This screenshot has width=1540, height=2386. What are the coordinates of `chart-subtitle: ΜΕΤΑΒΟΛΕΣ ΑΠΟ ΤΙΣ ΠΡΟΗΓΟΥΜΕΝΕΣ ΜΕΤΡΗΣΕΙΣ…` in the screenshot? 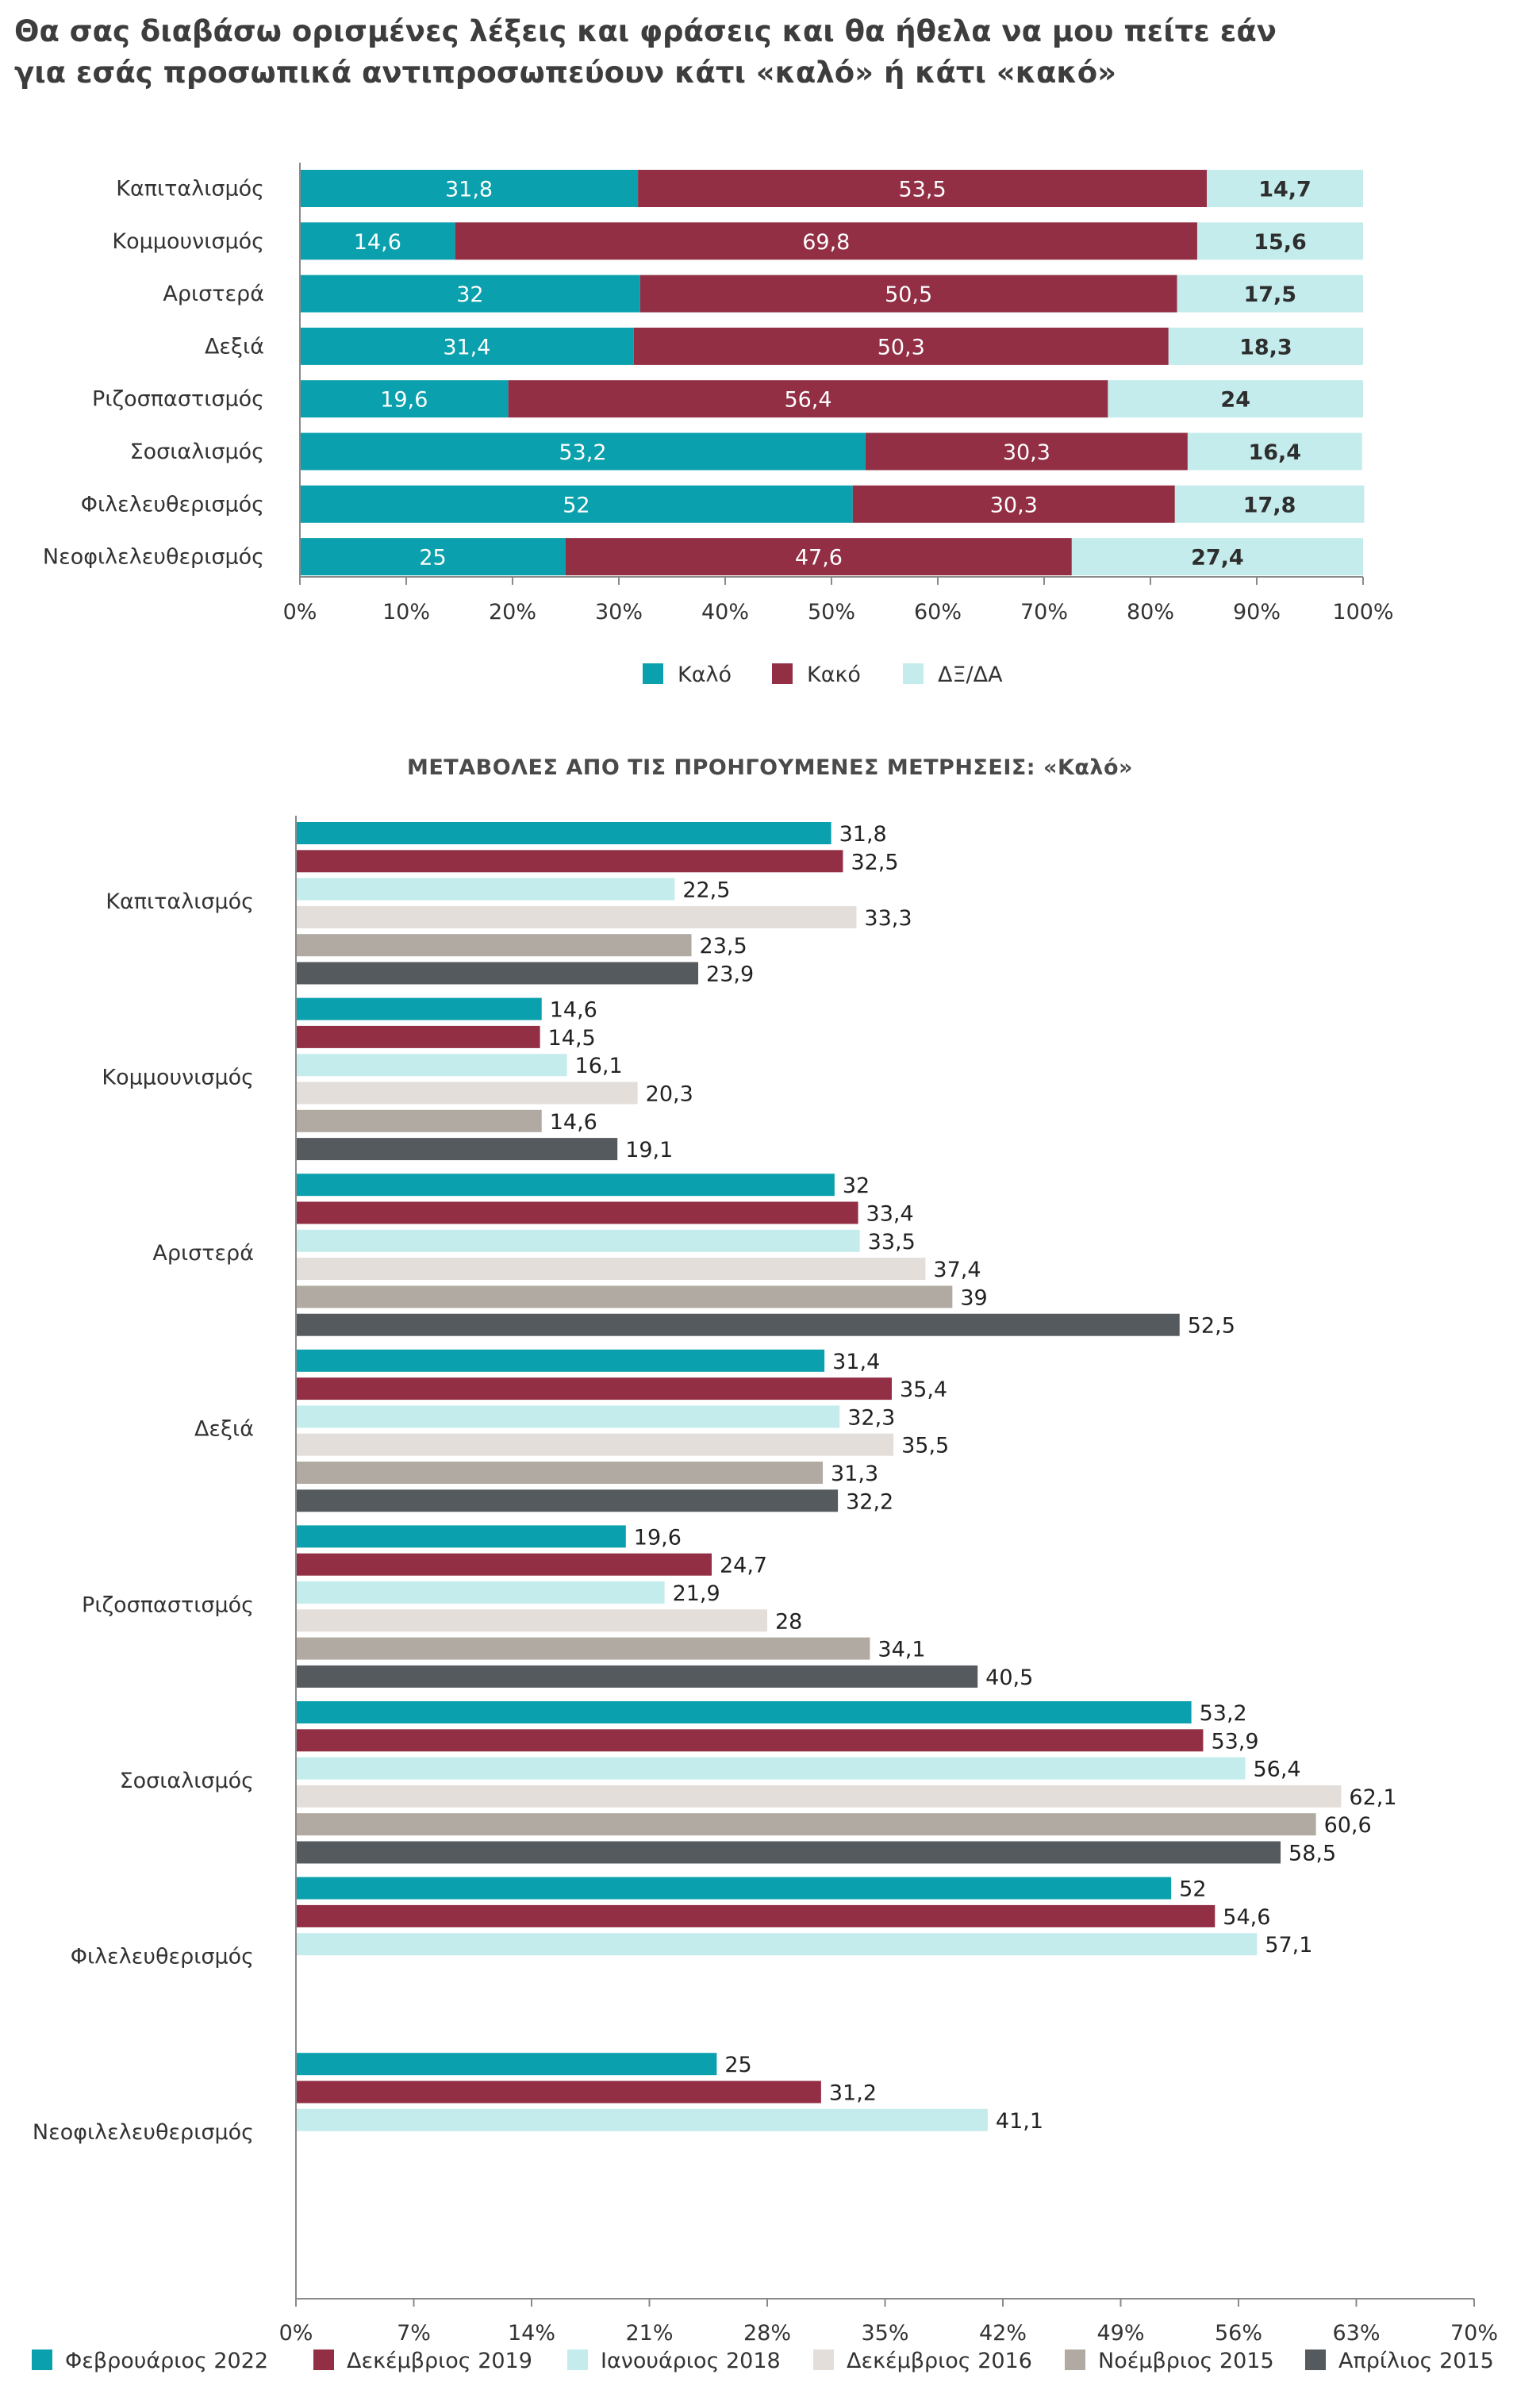 It's located at (769, 768).